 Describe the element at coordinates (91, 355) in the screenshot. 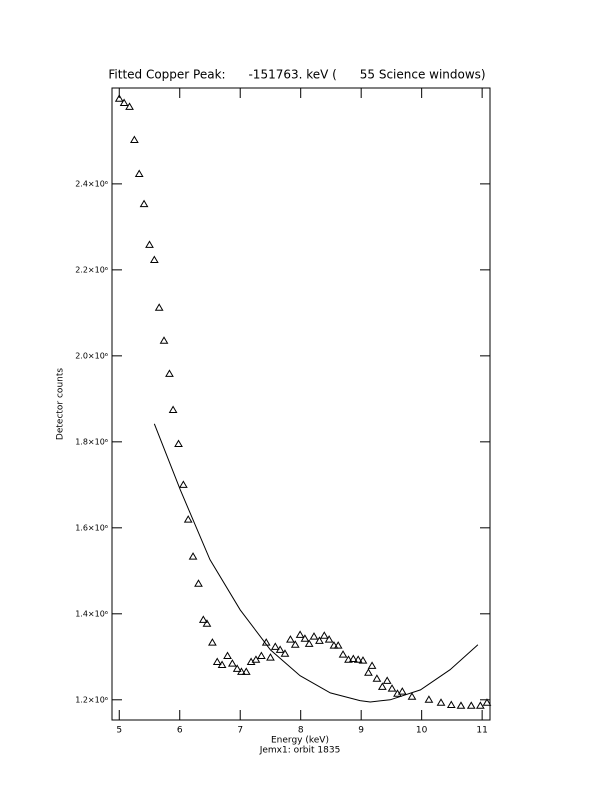

I see `y-tick-label: 2.0×10⁶` at that location.